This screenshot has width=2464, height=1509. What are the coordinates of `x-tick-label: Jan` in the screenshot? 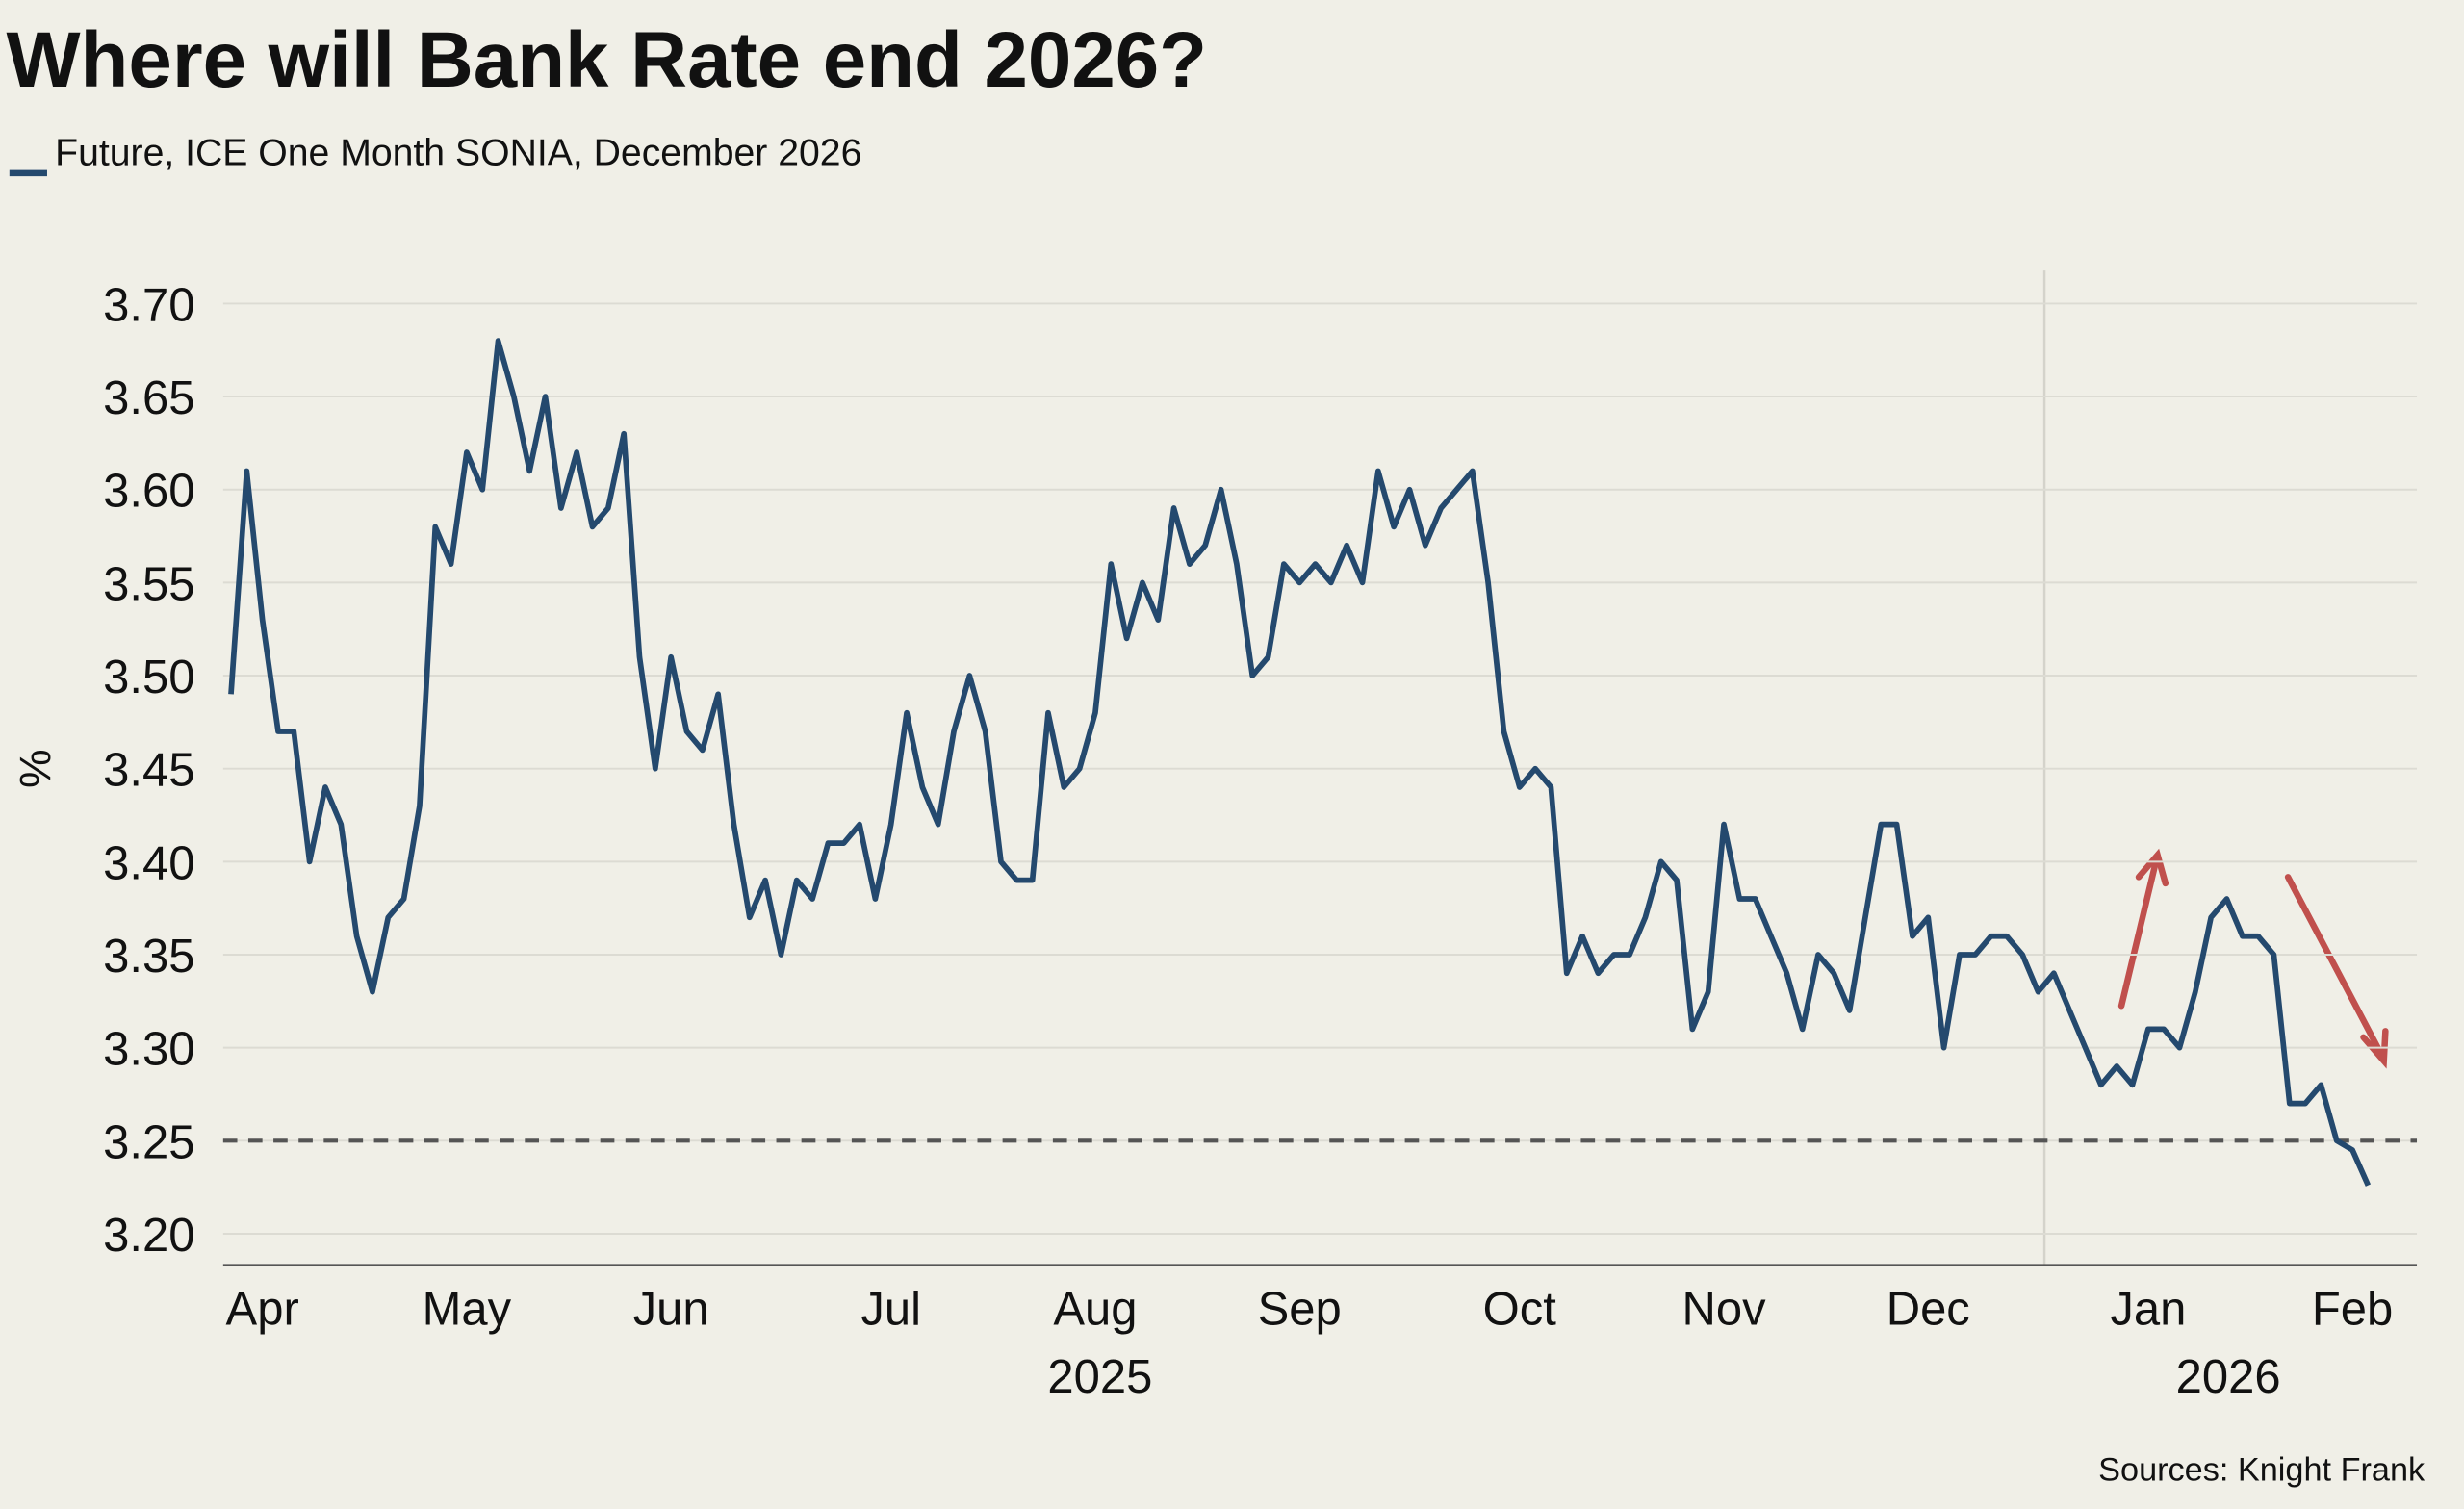 It's located at (2148, 1310).